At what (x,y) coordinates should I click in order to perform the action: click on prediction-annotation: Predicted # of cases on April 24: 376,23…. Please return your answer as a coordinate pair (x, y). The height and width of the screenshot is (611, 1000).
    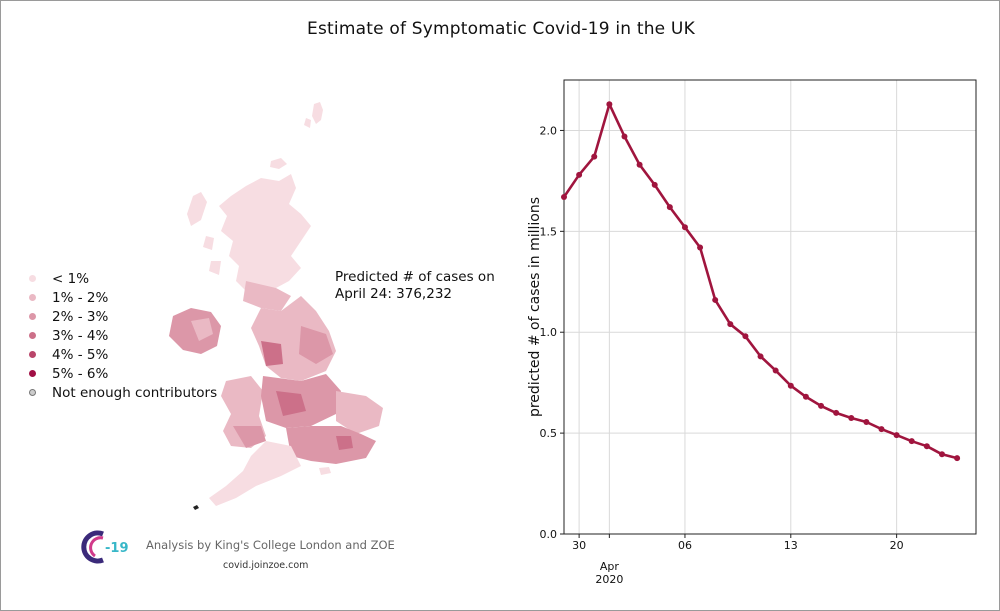
    Looking at the image, I should click on (415, 286).